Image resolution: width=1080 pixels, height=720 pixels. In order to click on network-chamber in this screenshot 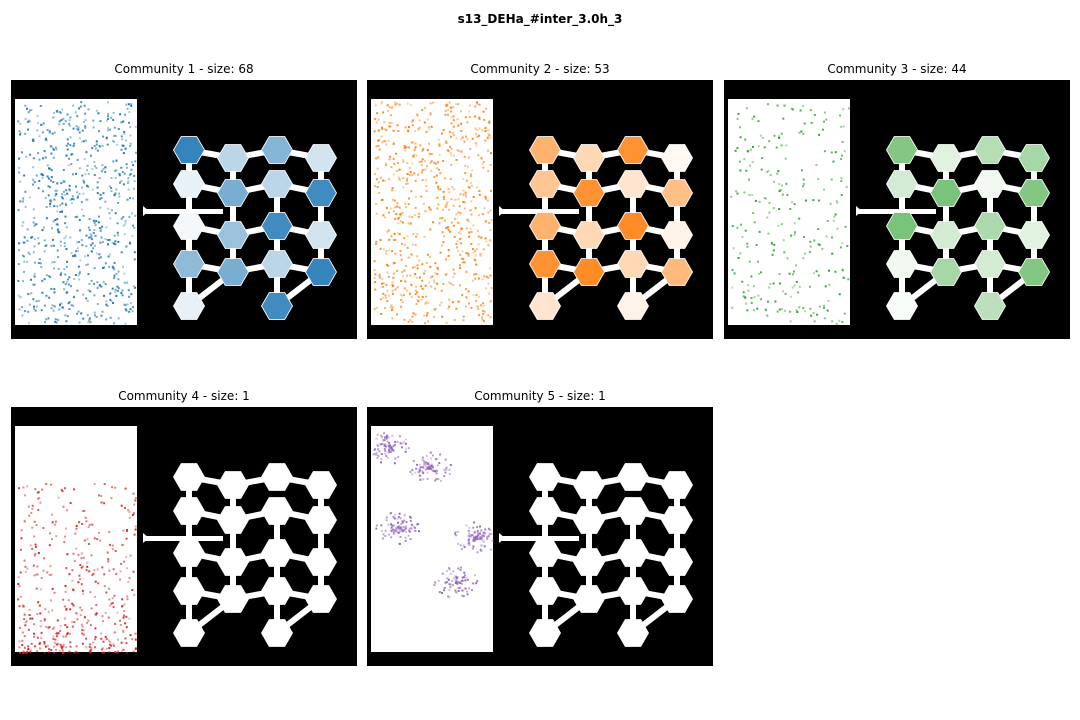, I will do `click(189, 511)`.